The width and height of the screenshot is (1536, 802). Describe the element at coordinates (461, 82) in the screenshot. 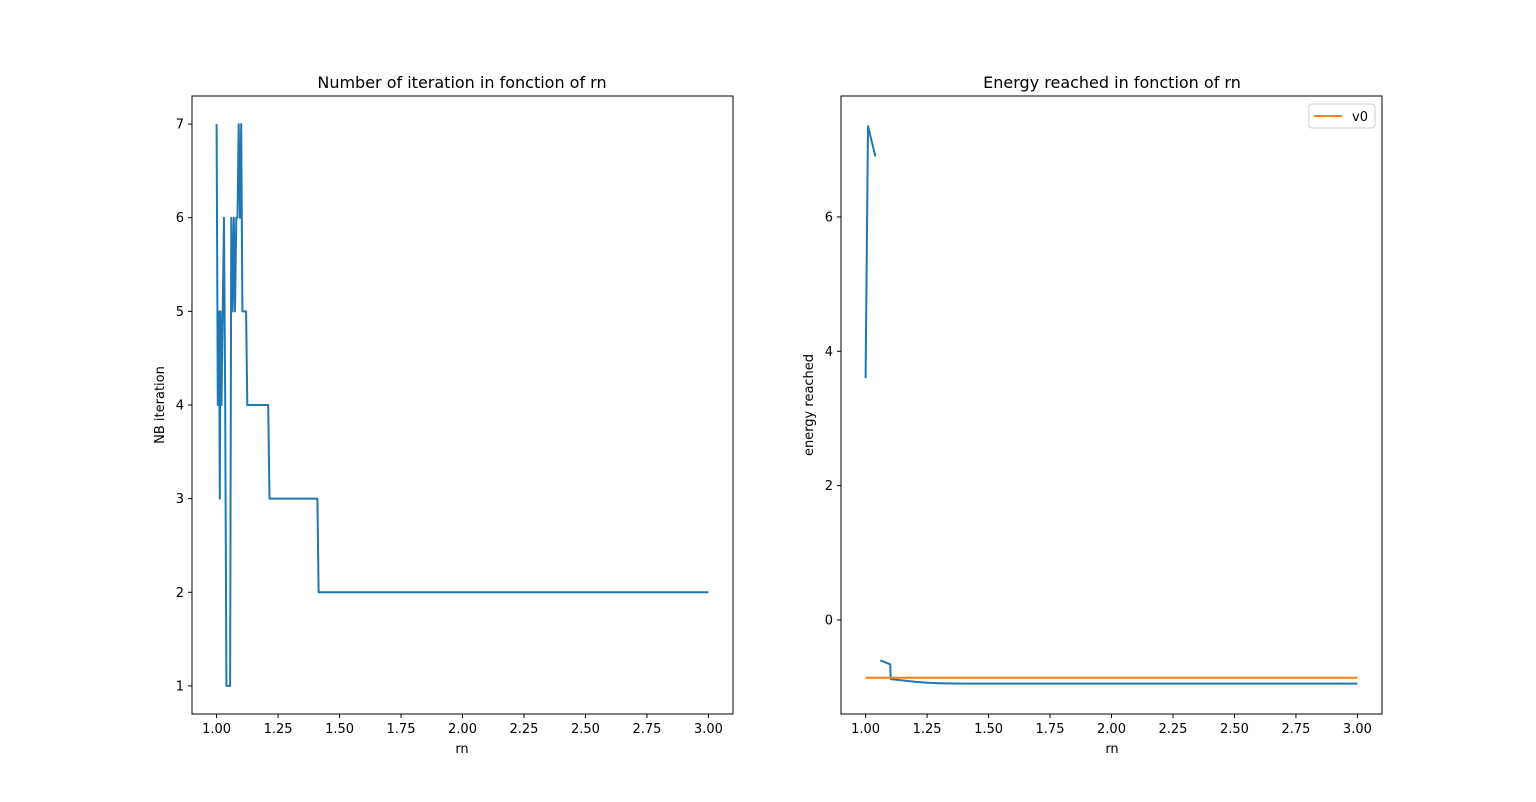

I see `chart-title: Number of iteration in fonction of rn` at that location.